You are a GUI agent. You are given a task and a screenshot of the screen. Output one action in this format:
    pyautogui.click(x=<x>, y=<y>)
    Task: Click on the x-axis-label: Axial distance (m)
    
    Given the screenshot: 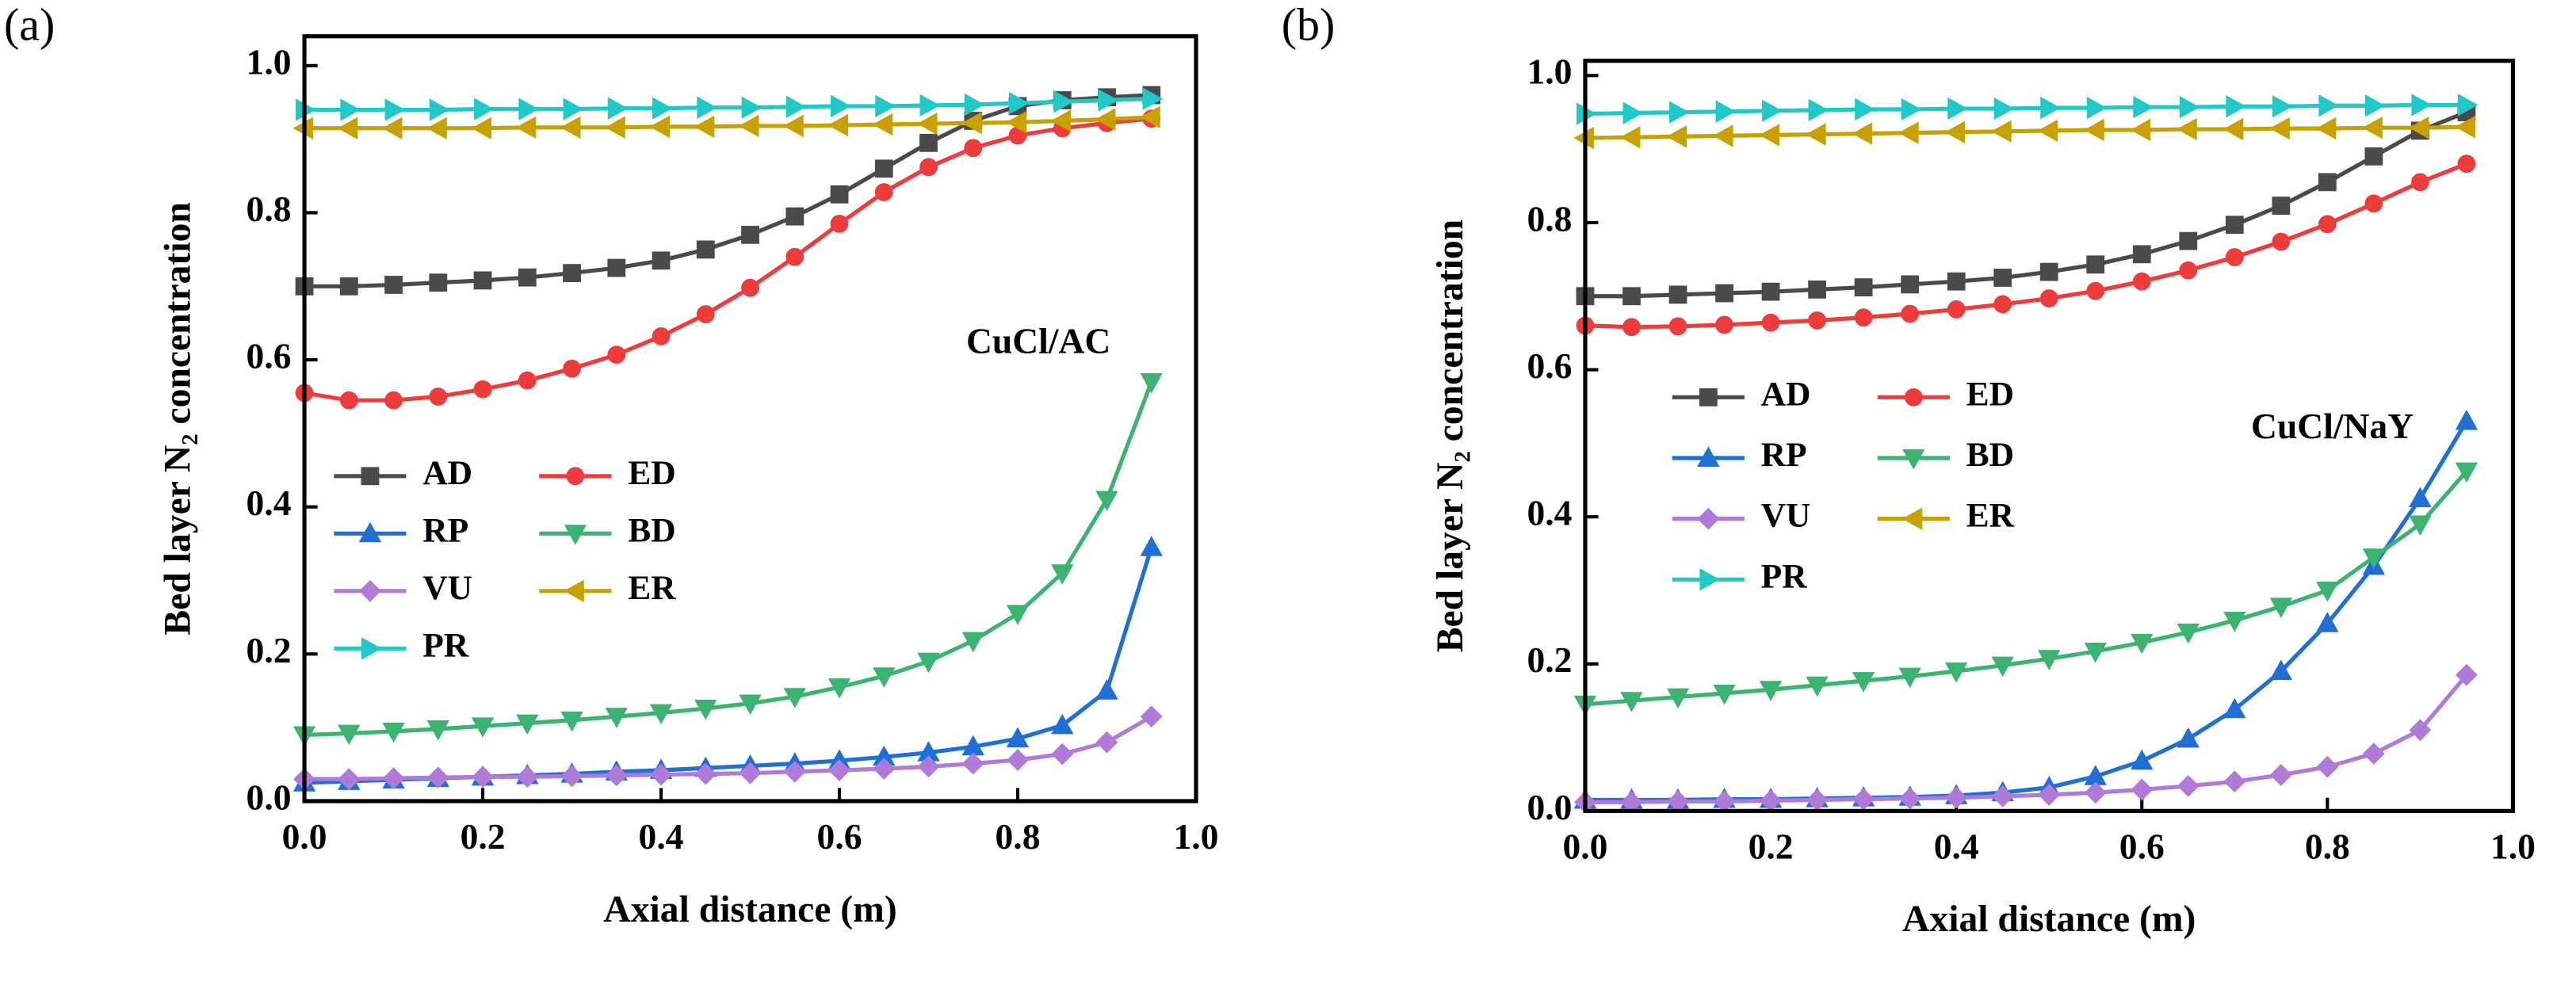 What is the action you would take?
    pyautogui.click(x=2049, y=920)
    